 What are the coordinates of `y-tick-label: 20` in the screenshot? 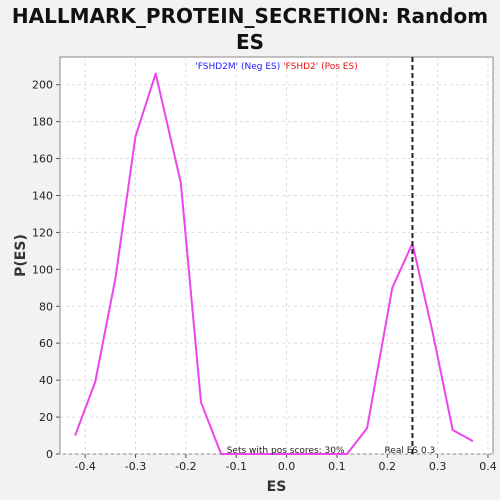 It's located at (46, 417).